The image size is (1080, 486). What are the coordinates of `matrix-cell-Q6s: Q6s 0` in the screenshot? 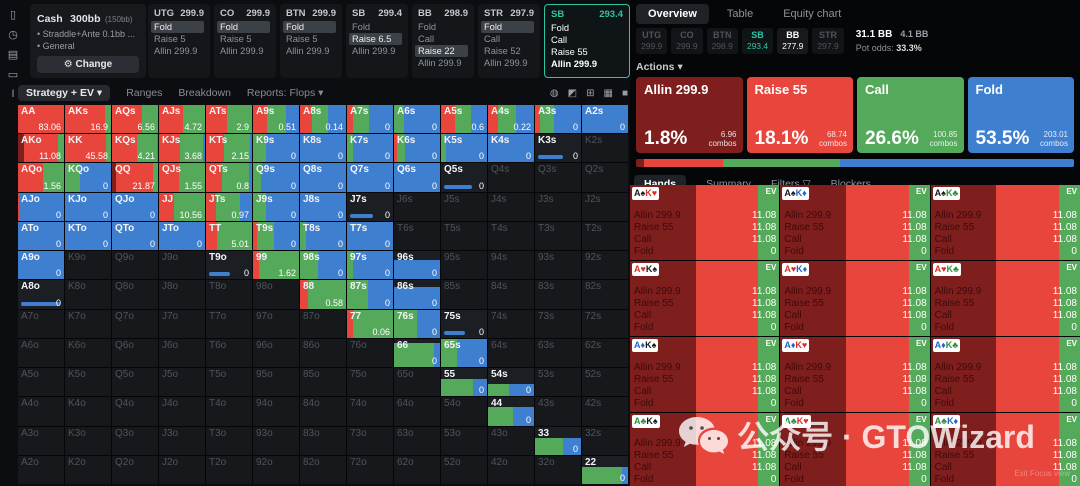 It's located at (417, 177).